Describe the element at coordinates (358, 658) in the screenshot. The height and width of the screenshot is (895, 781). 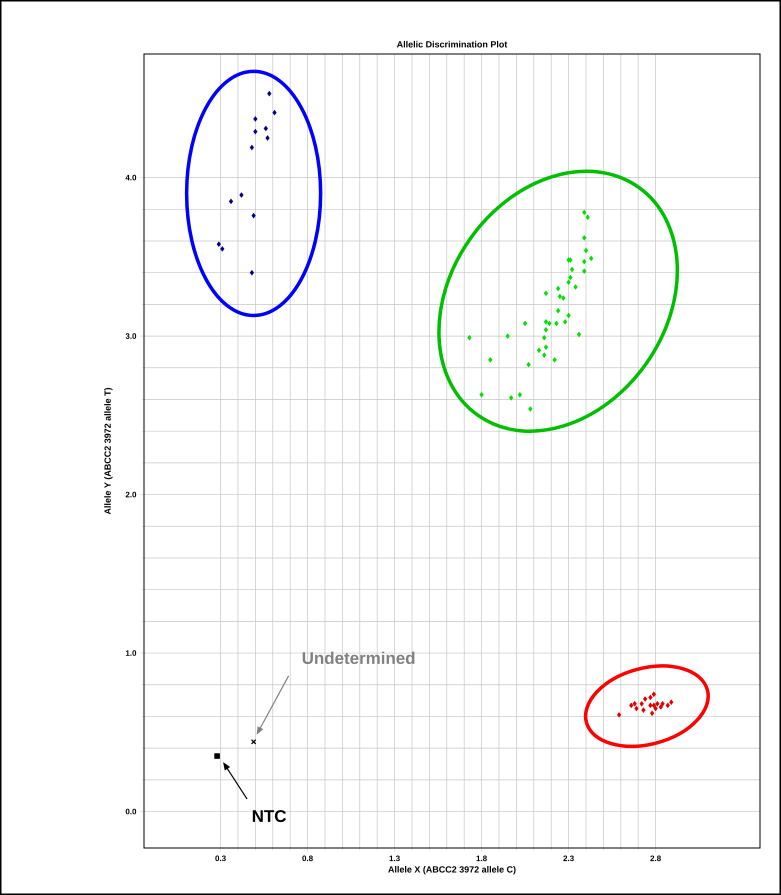
I see `annotation: Undetermined` at that location.